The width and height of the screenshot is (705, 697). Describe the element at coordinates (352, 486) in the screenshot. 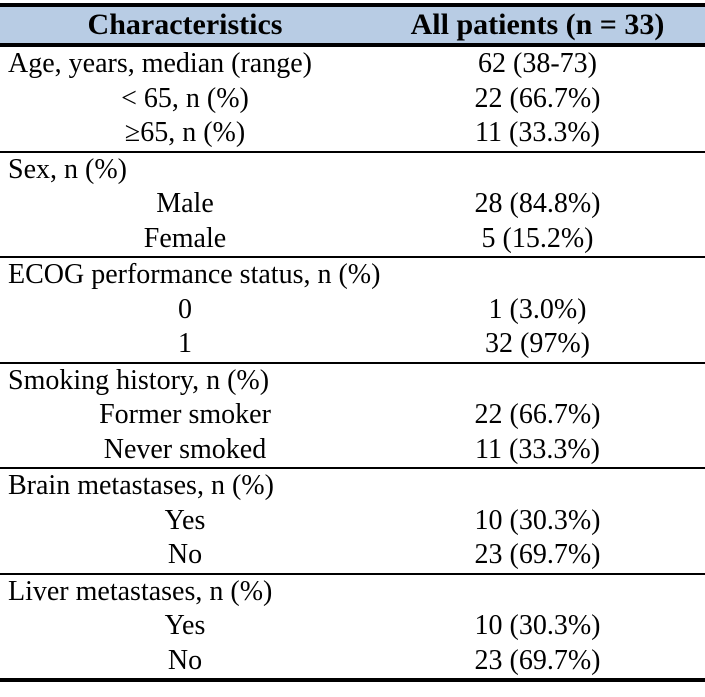

I see `table-row: Brain metastases, n (%)` at that location.